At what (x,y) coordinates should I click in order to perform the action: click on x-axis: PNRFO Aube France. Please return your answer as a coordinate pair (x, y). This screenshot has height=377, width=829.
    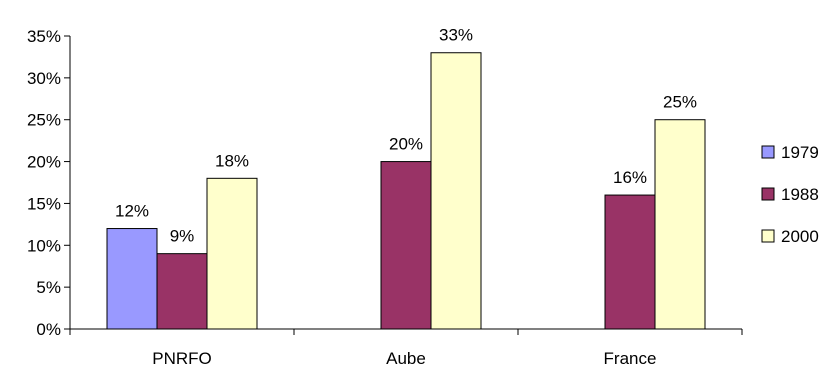
    Looking at the image, I should click on (406, 348).